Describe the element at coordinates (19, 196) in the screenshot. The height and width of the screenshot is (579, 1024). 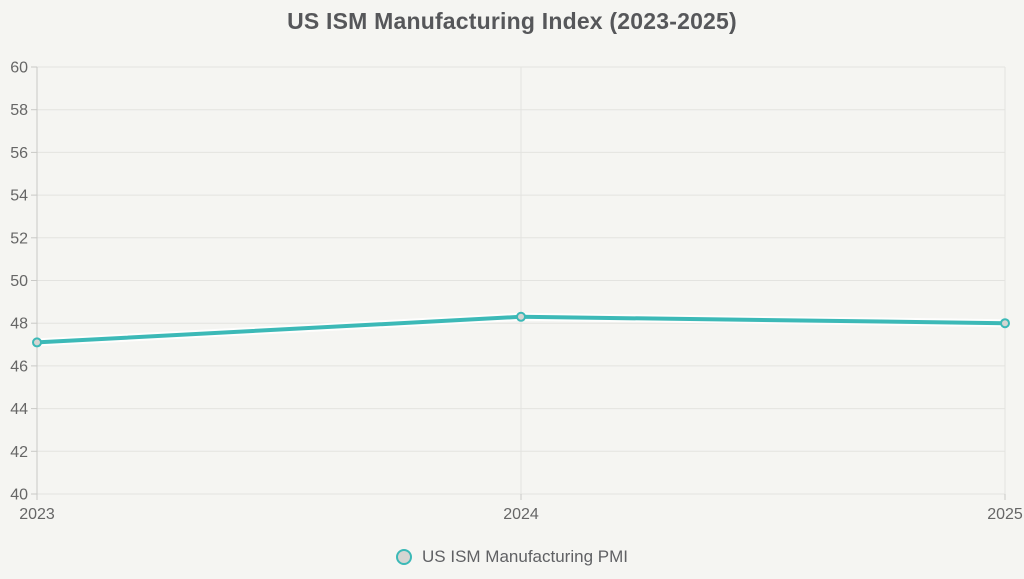
I see `y-tick-label: 54` at that location.